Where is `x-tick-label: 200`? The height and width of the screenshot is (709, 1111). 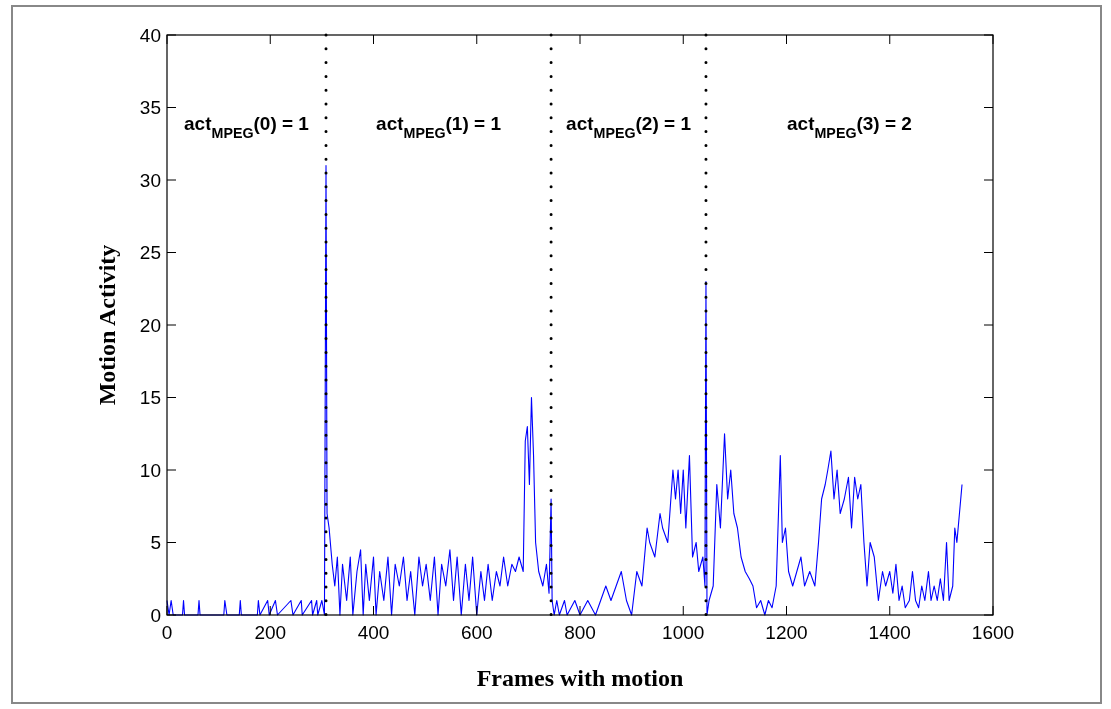
x-tick-label: 200 is located at coordinates (270, 632).